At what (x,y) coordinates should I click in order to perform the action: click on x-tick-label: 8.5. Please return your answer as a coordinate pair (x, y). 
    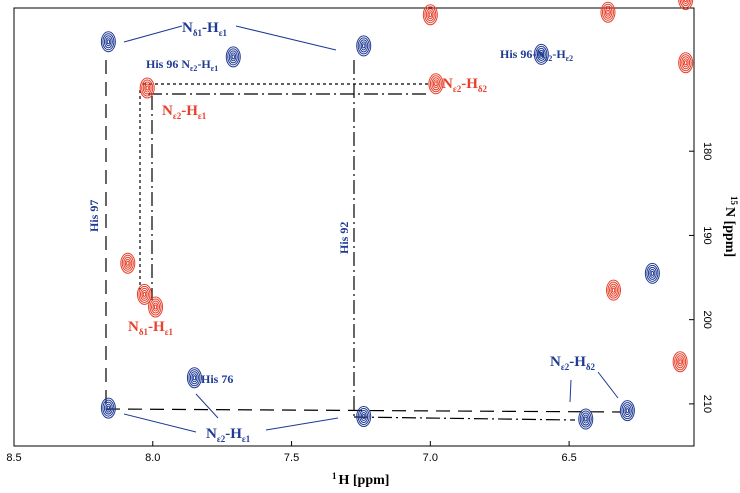
    Looking at the image, I should click on (13, 458).